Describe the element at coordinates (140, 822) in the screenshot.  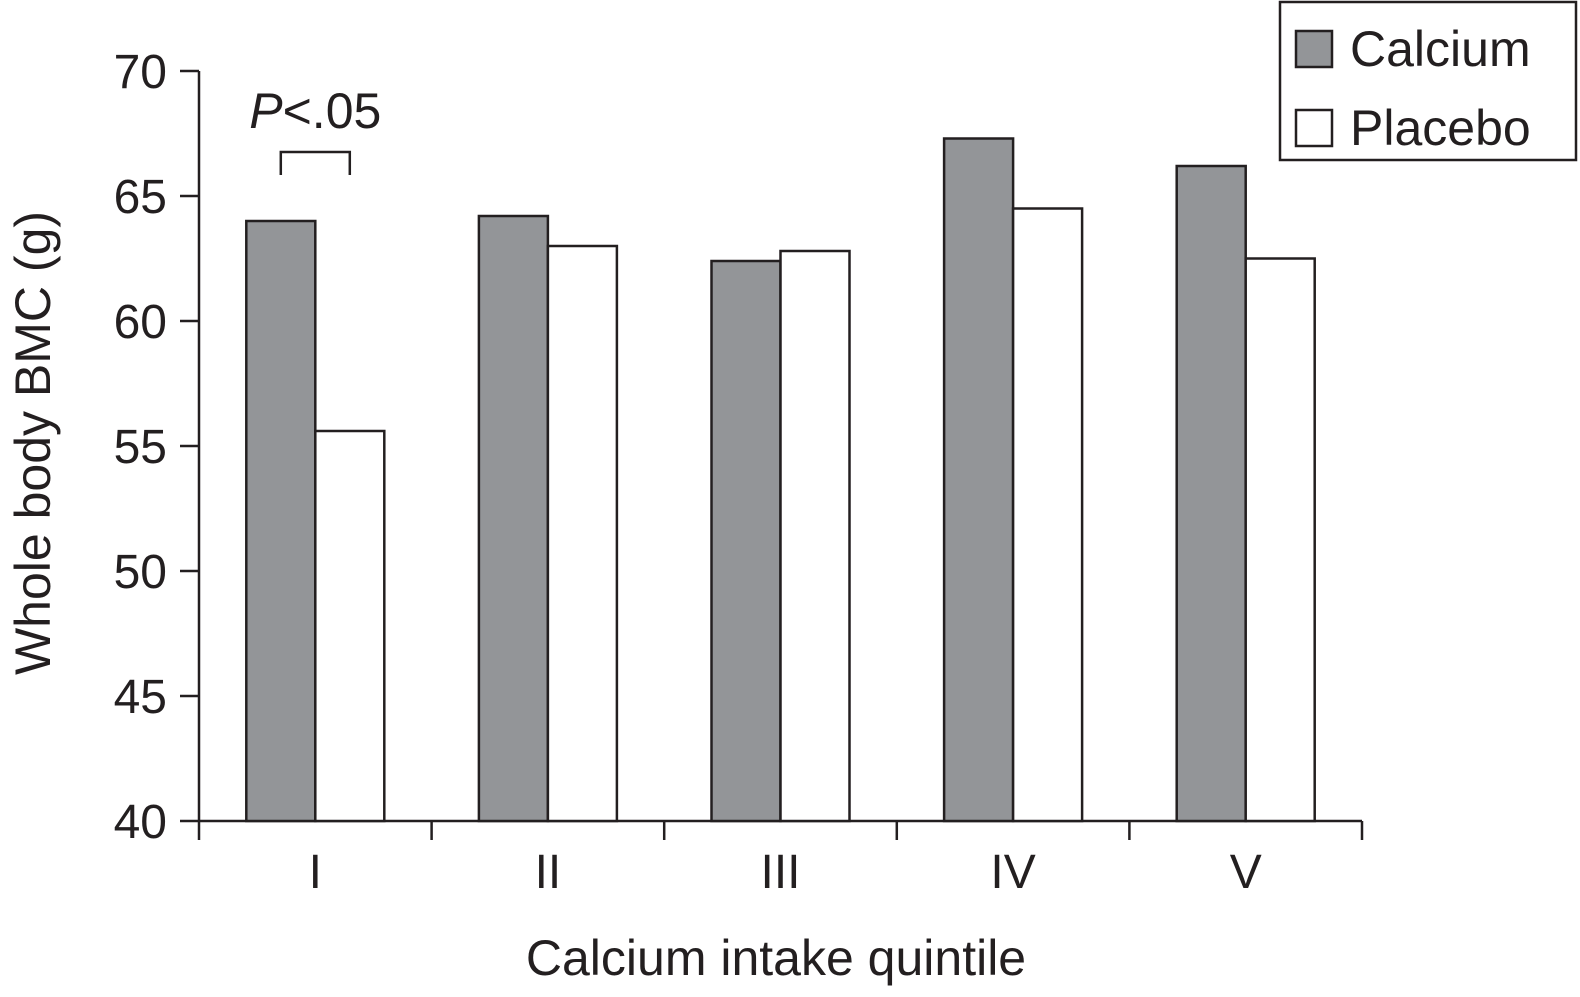
I see `y-tick-label: 40` at that location.